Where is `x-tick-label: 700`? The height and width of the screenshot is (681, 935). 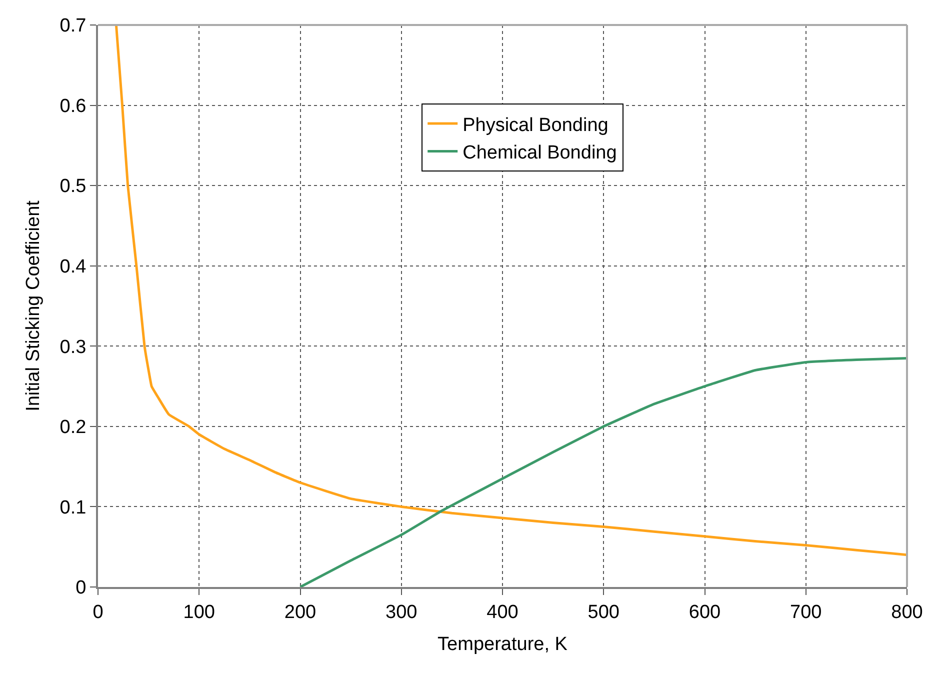
x-tick-label: 700 is located at coordinates (806, 612).